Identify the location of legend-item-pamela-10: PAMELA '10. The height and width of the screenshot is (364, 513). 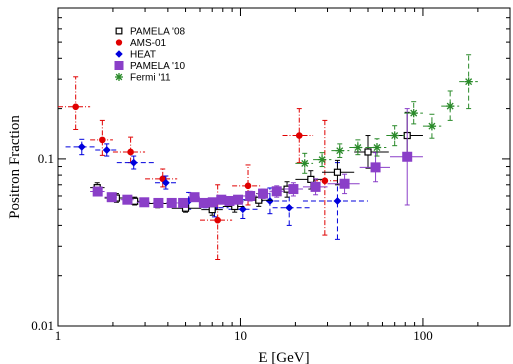
(150, 66).